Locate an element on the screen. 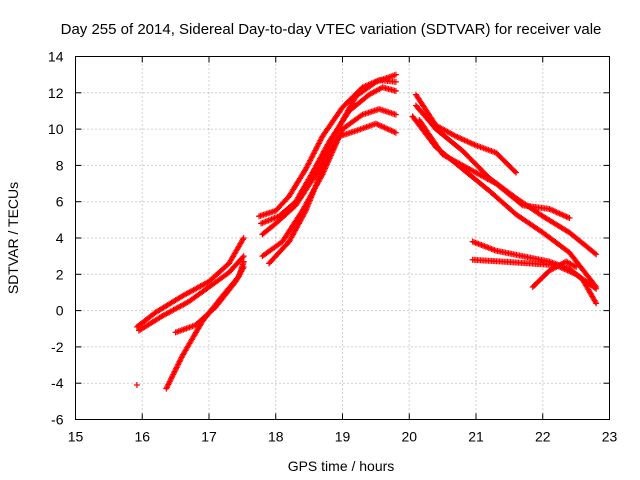 This screenshot has width=640, height=480. y-tick-label: 4 is located at coordinates (60, 238).